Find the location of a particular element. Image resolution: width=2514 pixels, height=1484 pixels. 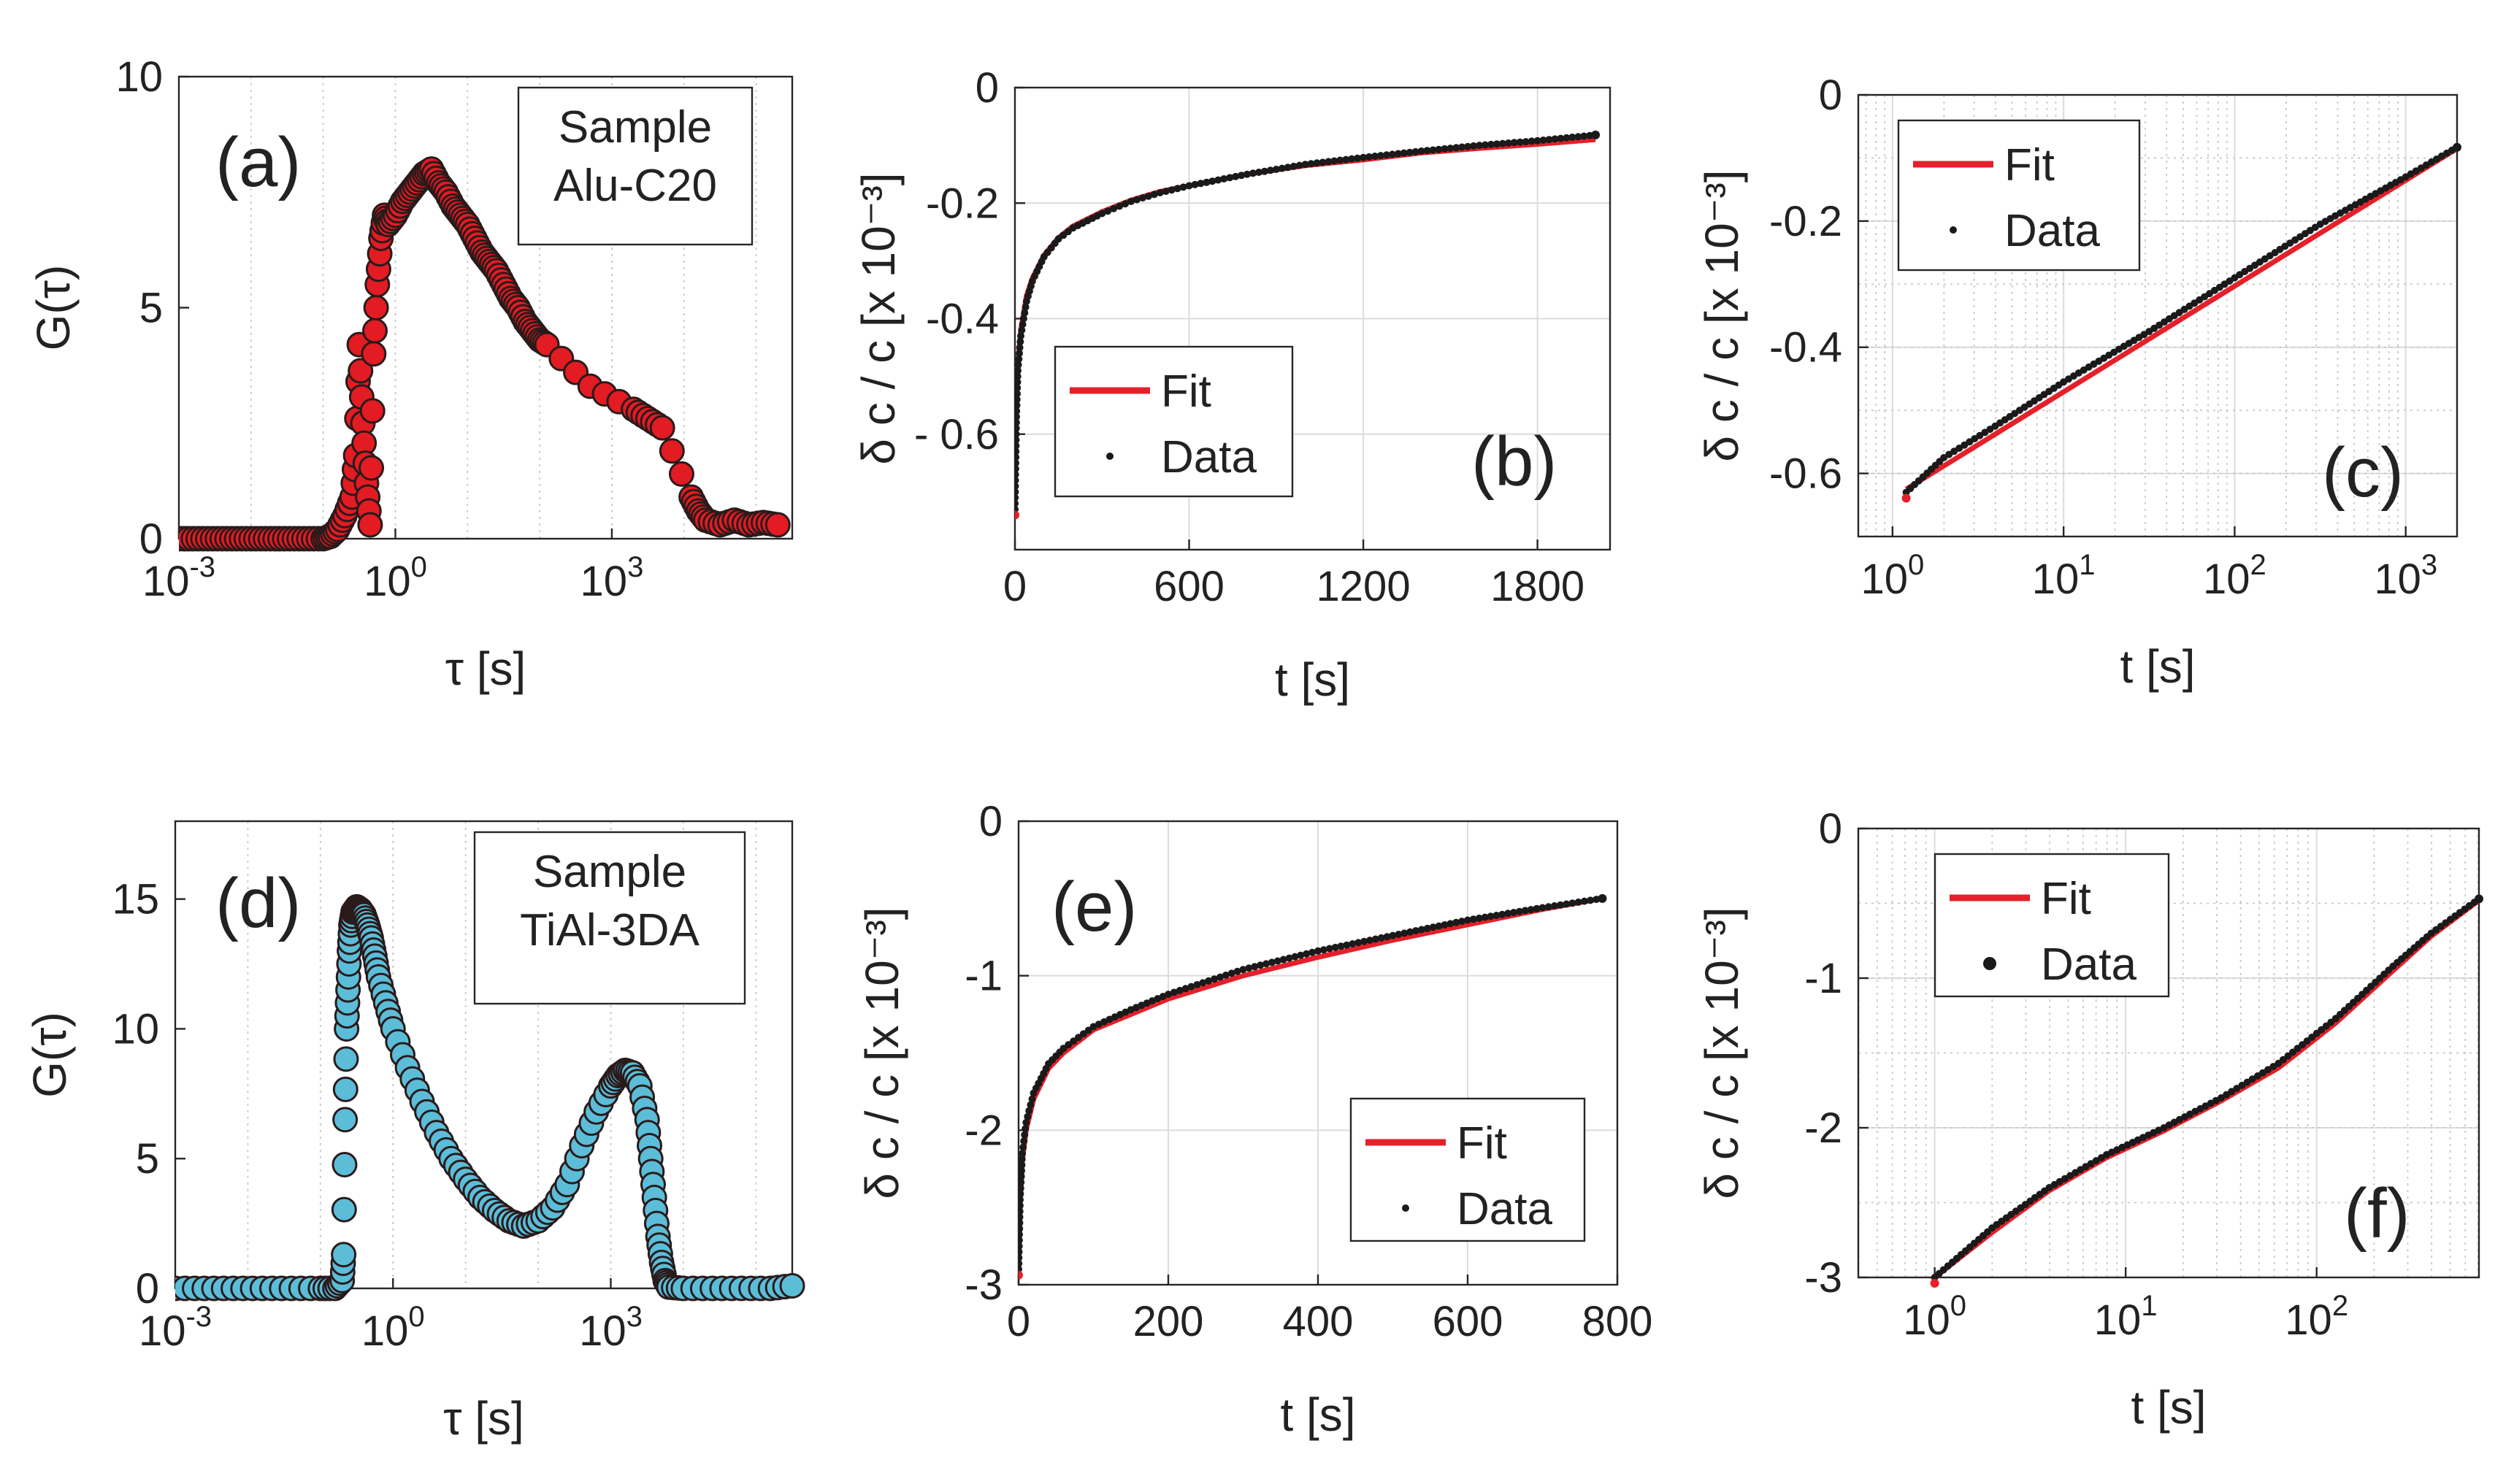

annotation-box is located at coordinates (609, 918).